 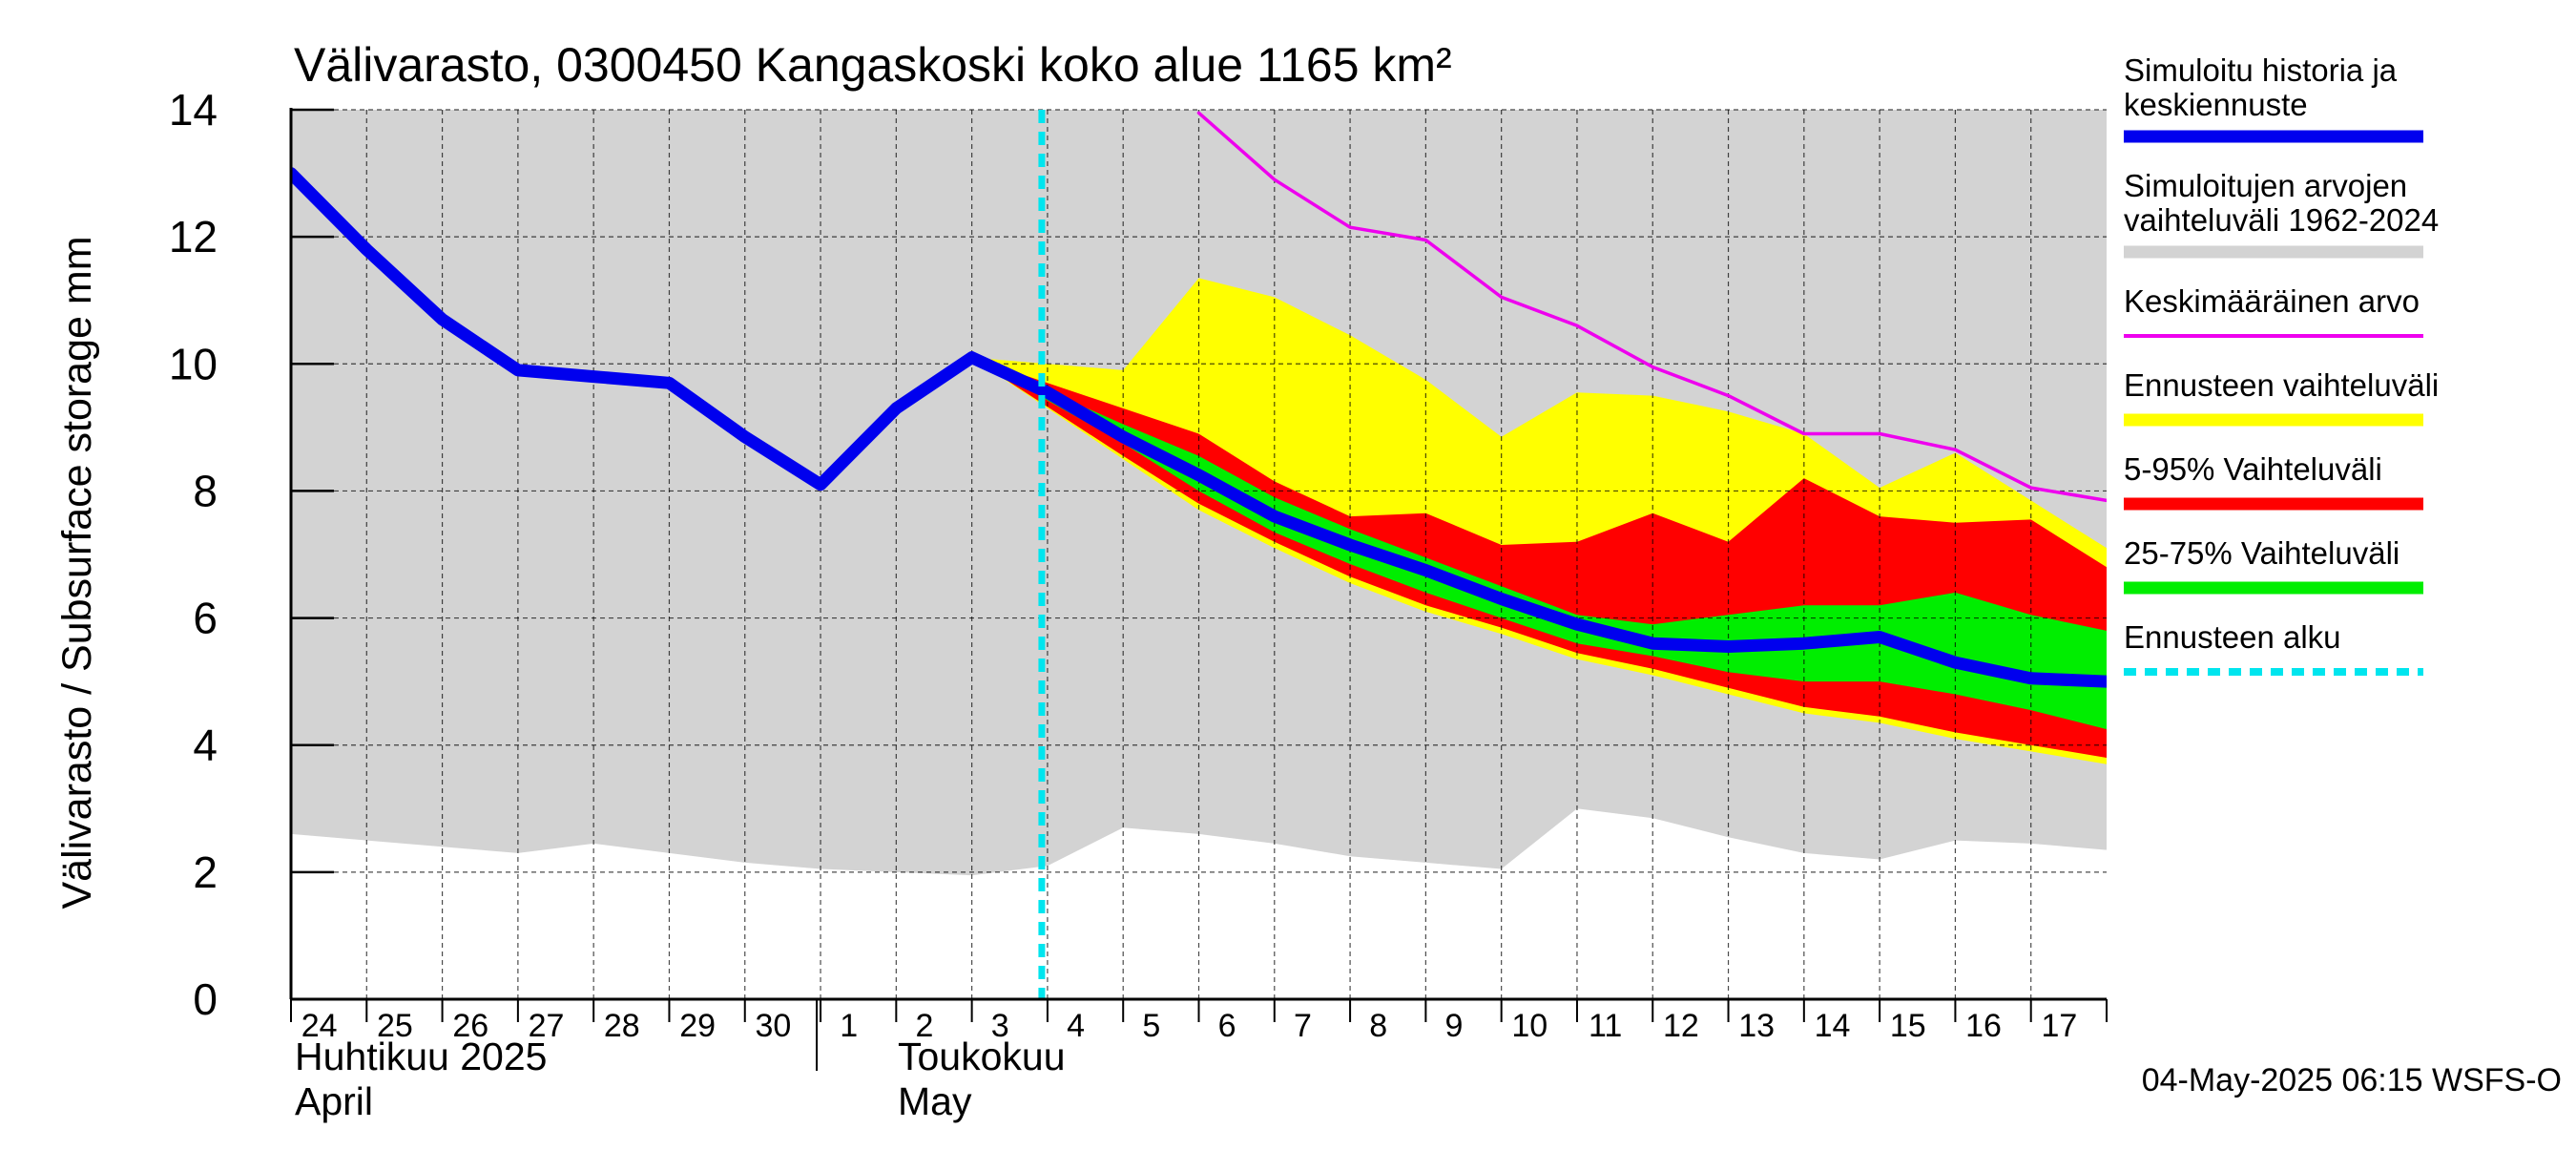 What do you see at coordinates (1227, 1026) in the screenshot?
I see `x-tick-label-6: 6` at bounding box center [1227, 1026].